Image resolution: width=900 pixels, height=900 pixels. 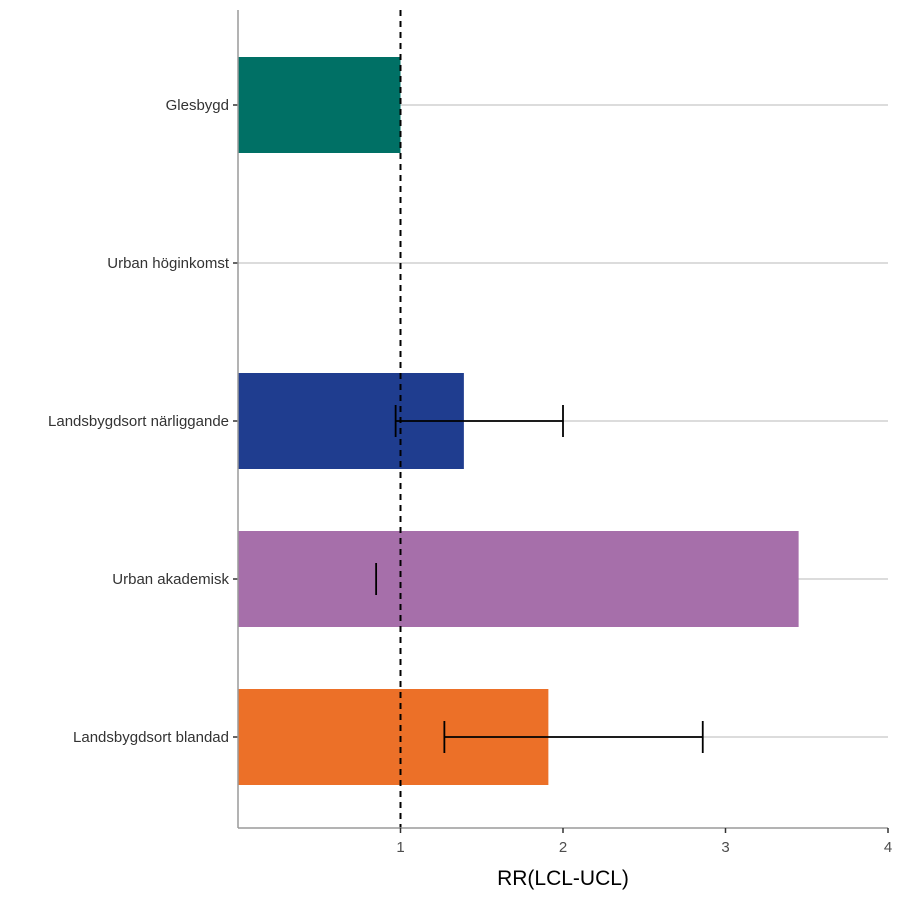 What do you see at coordinates (197, 105) in the screenshot?
I see `category-label: Glesbygd` at bounding box center [197, 105].